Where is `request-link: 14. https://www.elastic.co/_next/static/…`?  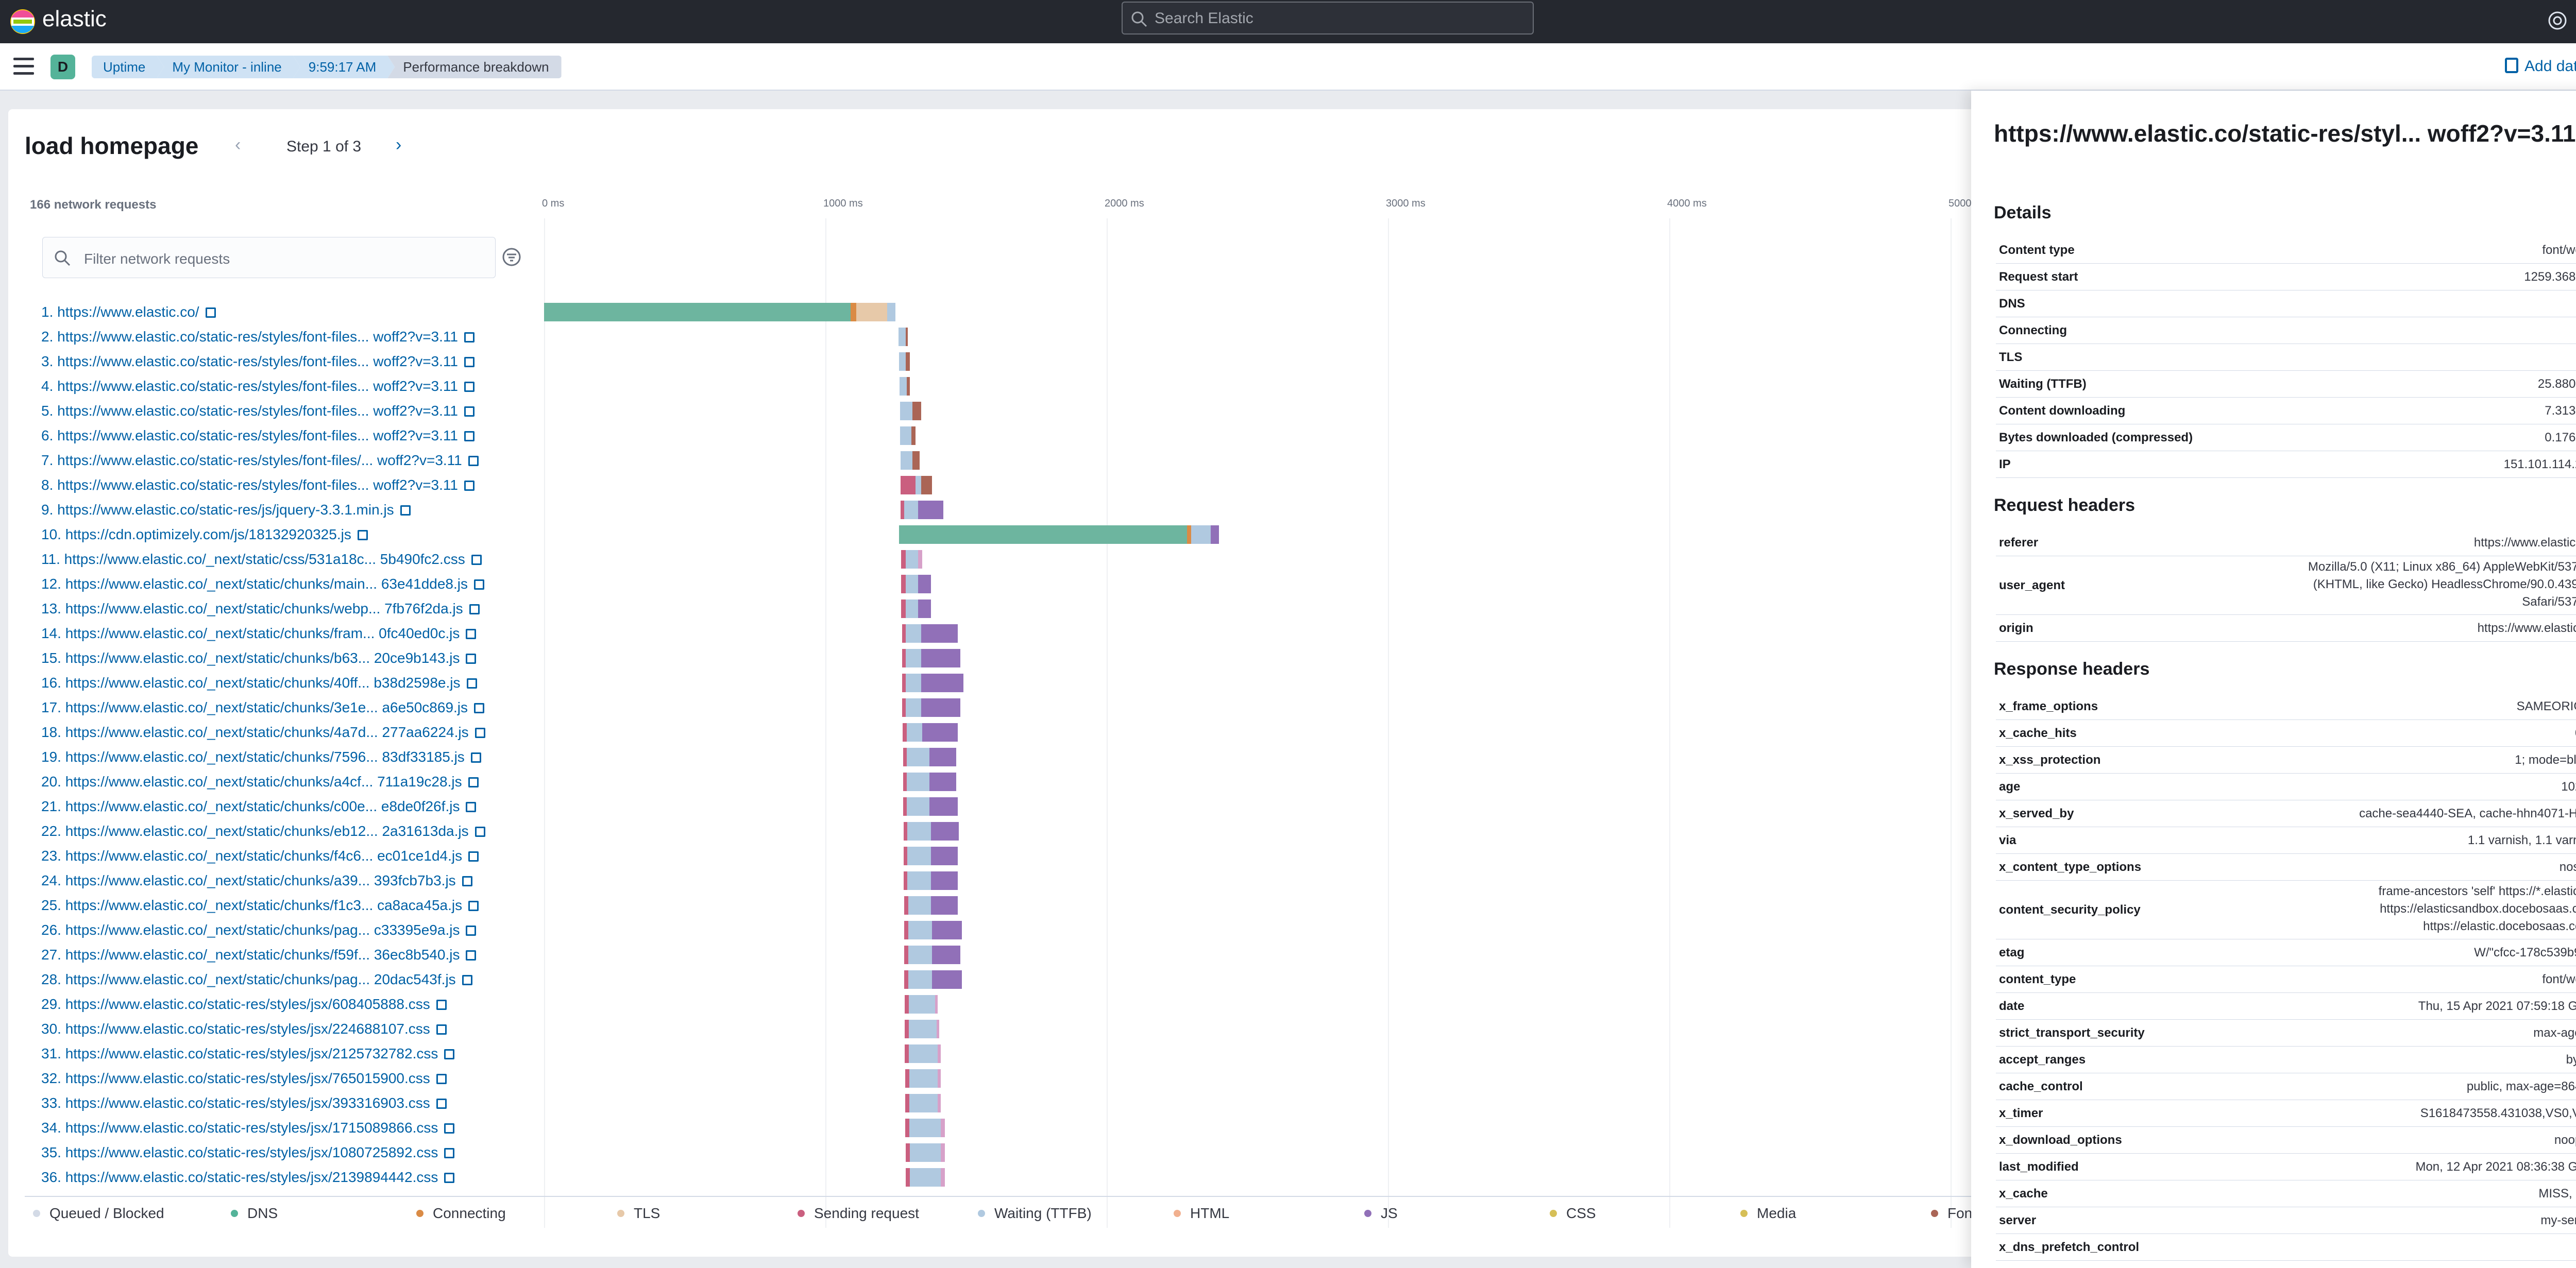 request-link: 14. https://www.elastic.co/_next/static/… is located at coordinates (259, 633).